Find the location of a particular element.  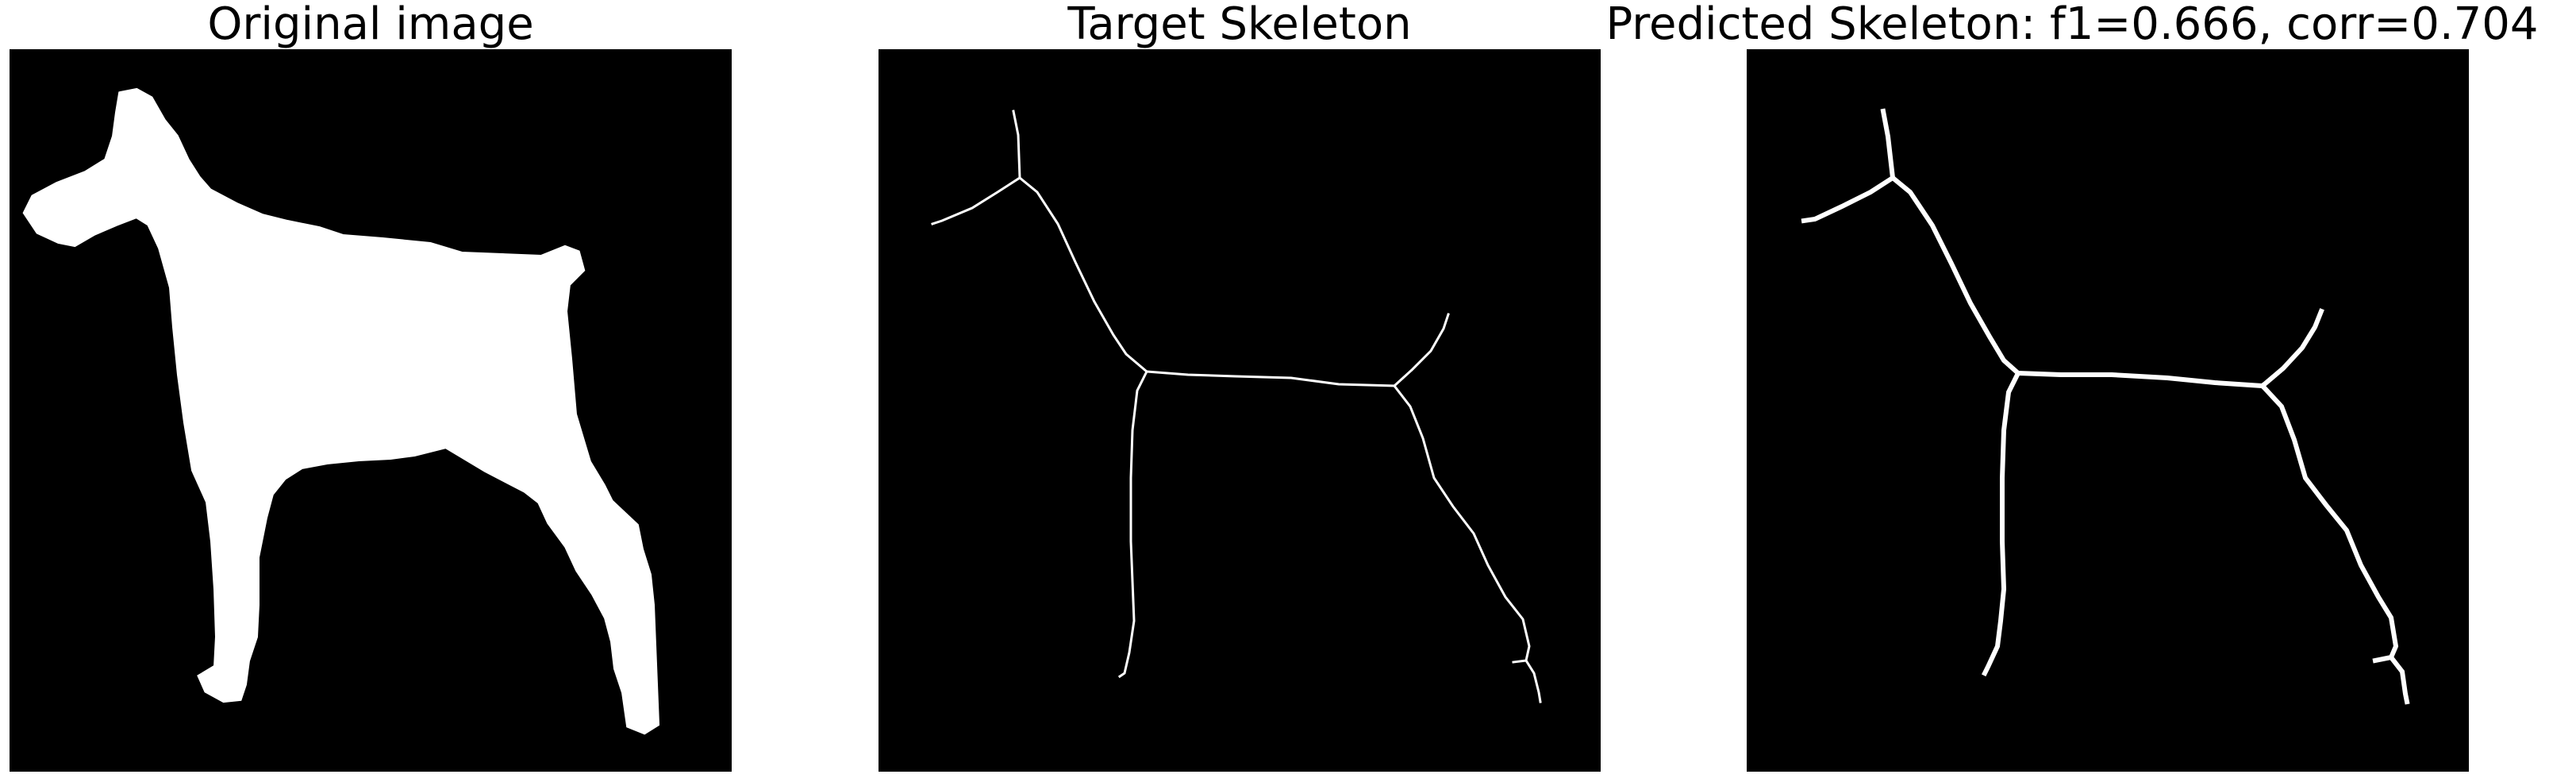

panel-title: Original image is located at coordinates (370, 25).